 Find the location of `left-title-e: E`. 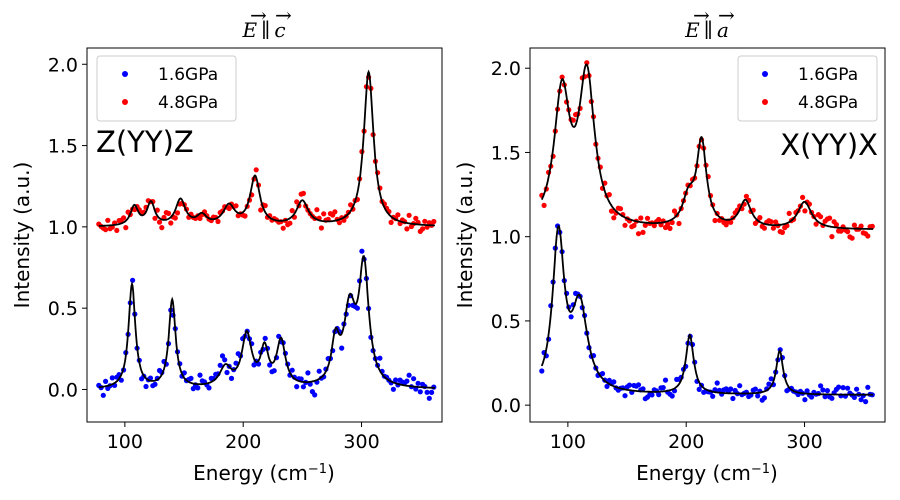

left-title-e: E is located at coordinates (249, 30).